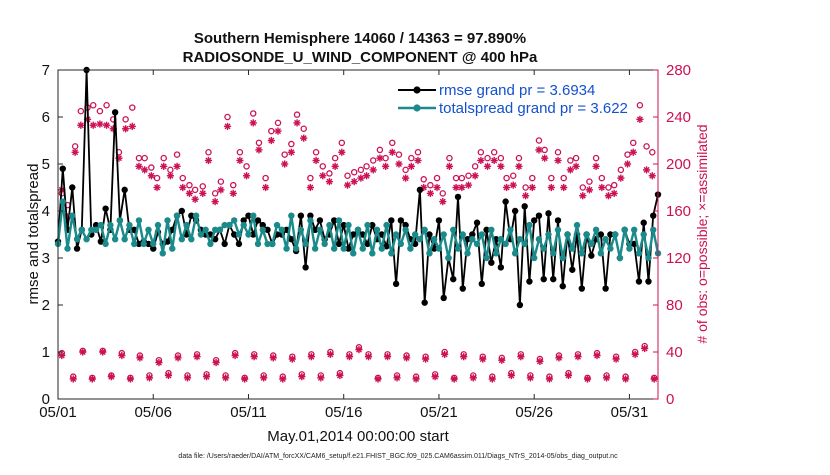 This screenshot has width=830, height=475. I want to click on x-tick-label: 05/26, so click(534, 412).